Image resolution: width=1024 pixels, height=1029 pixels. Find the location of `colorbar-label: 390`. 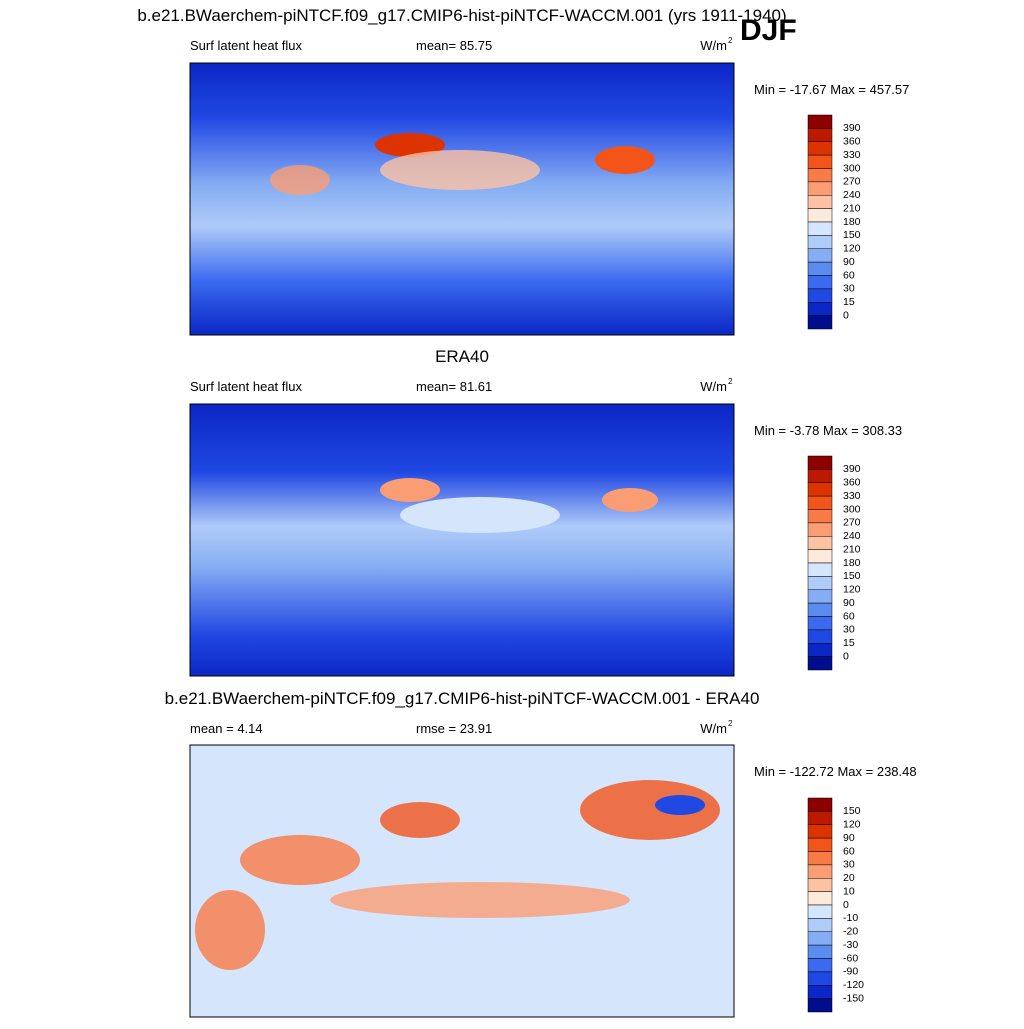

colorbar-label: 390 is located at coordinates (852, 469).